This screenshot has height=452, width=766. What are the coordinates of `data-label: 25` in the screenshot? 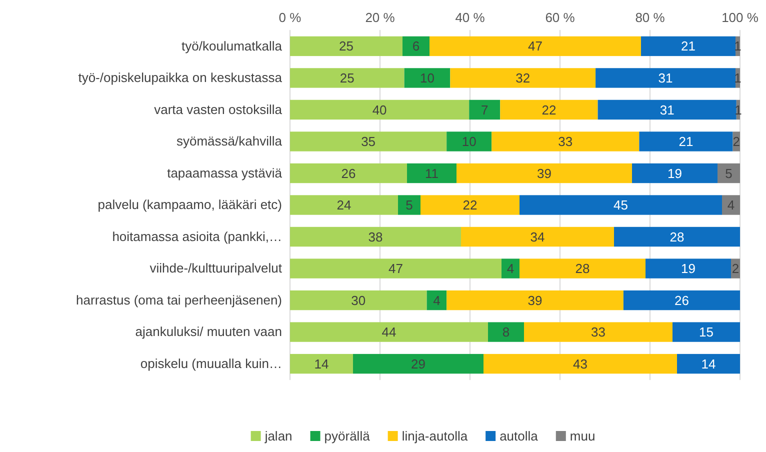 It's located at (346, 46).